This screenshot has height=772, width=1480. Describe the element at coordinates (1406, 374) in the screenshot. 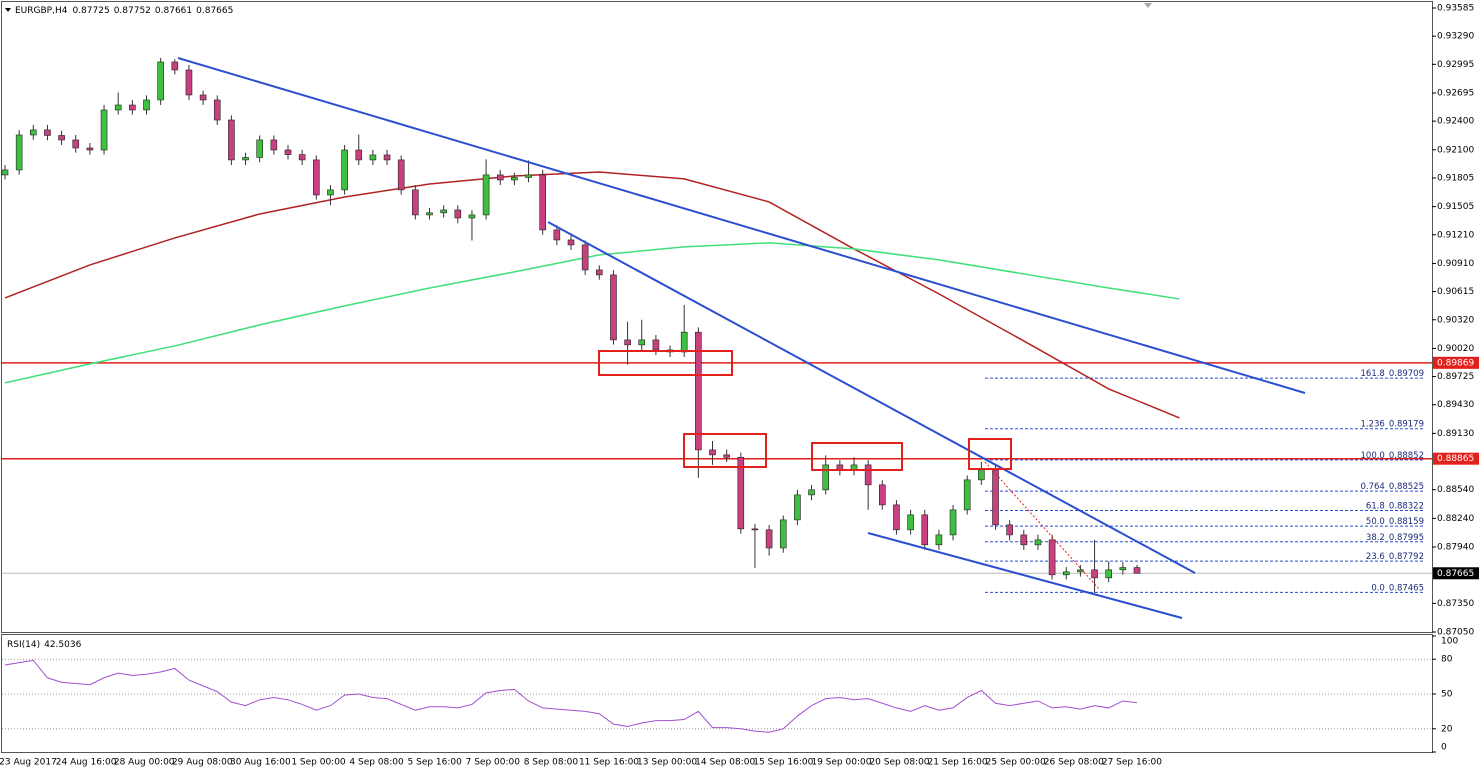

I see `fib-price: 0.89709` at that location.